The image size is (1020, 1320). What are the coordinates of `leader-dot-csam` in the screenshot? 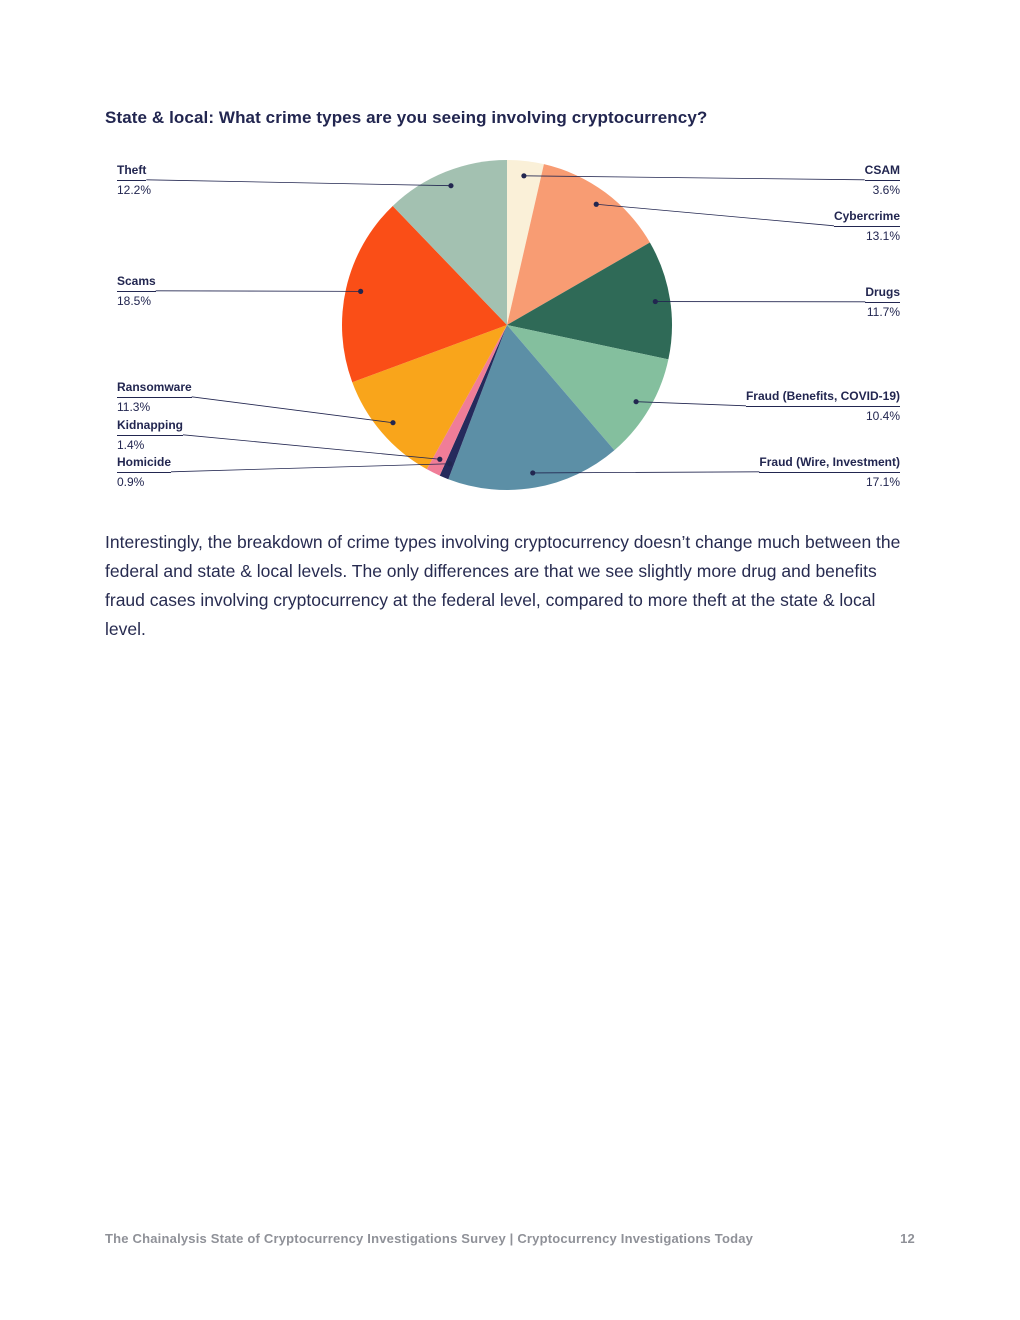 It's located at (524, 176).